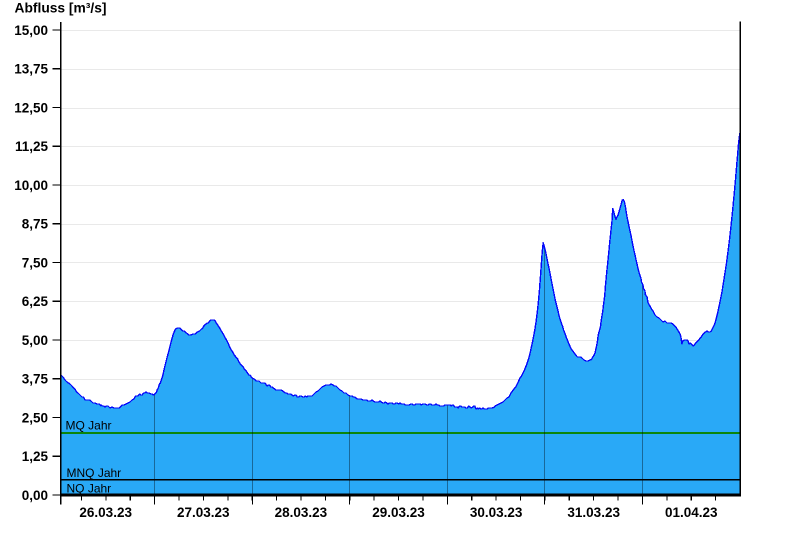 This screenshot has width=800, height=550. I want to click on svg-text: 28.03.23, so click(301, 512).